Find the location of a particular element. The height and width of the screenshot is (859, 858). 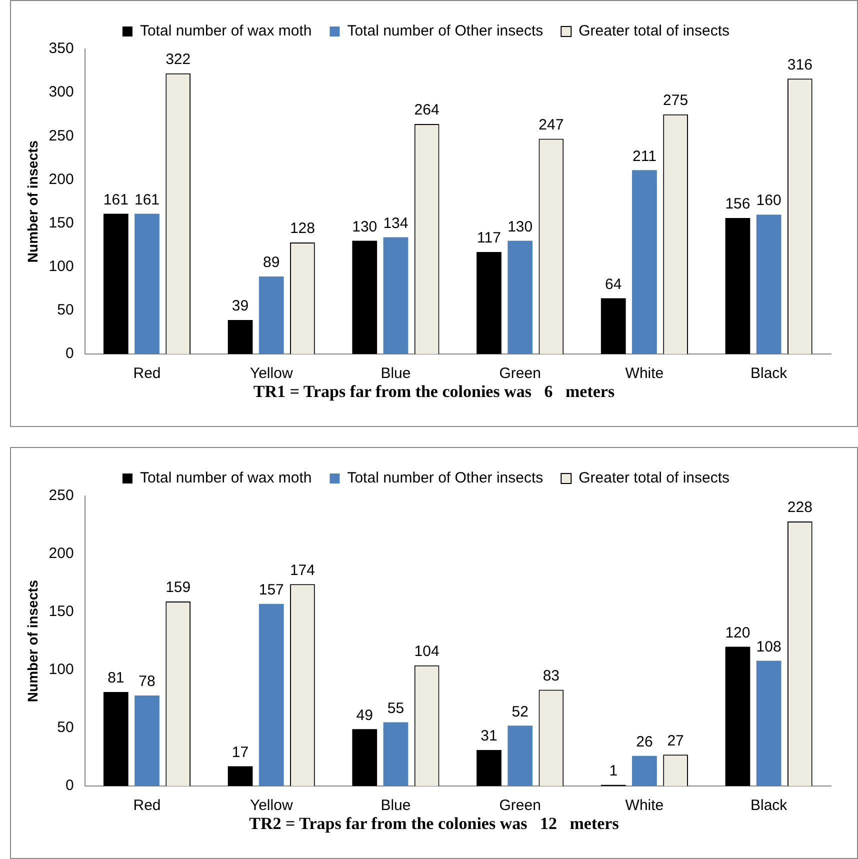

data-label: 120 is located at coordinates (737, 633).